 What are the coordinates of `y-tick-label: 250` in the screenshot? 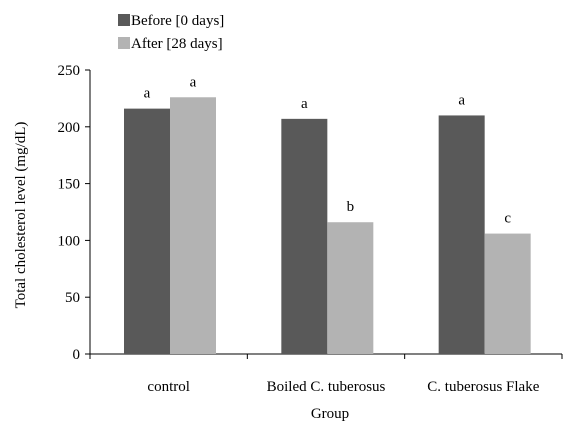 It's located at (69, 71).